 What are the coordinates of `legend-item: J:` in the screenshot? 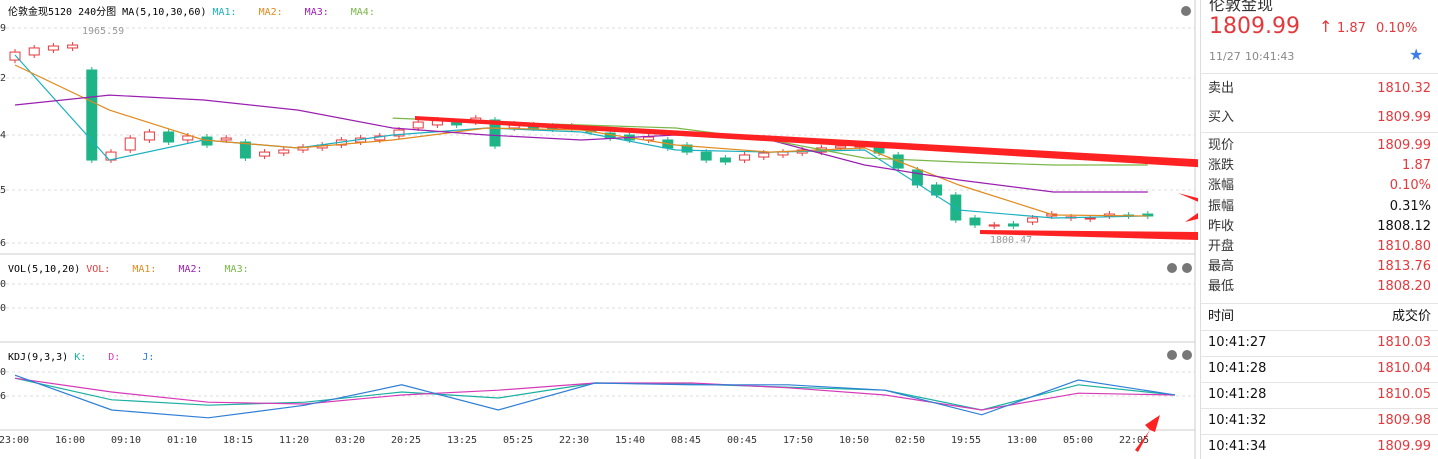 It's located at (148, 357).